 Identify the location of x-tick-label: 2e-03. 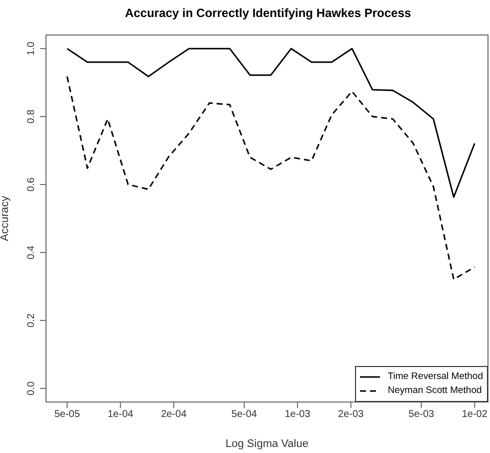
(351, 414).